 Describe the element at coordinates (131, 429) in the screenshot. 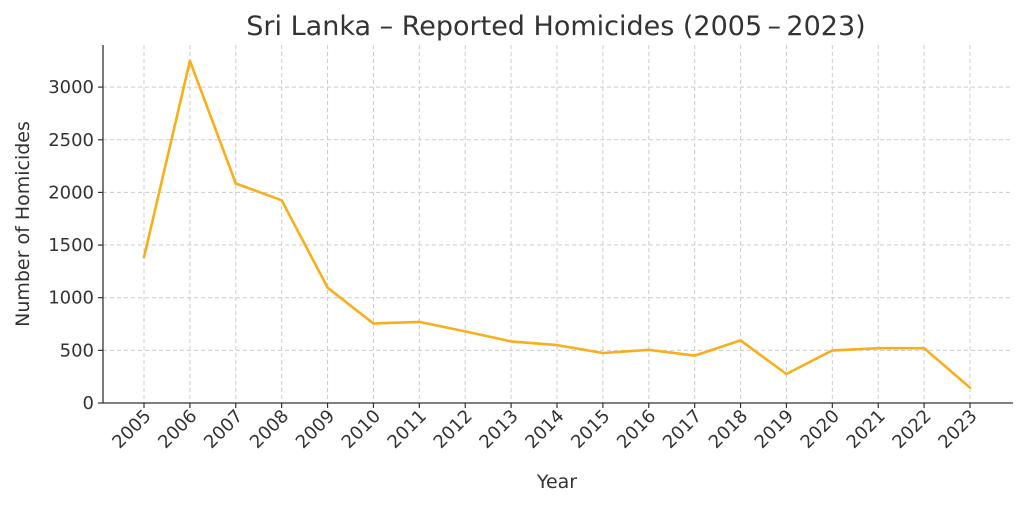

I see `x-tick-label: 2005` at that location.